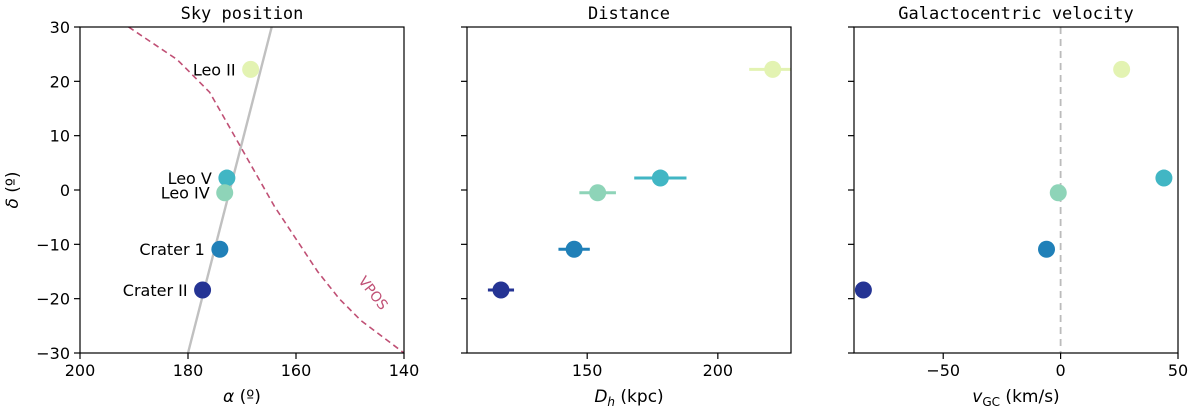 The height and width of the screenshot is (413, 1200). I want to click on point-label: Leo II, so click(214, 69).